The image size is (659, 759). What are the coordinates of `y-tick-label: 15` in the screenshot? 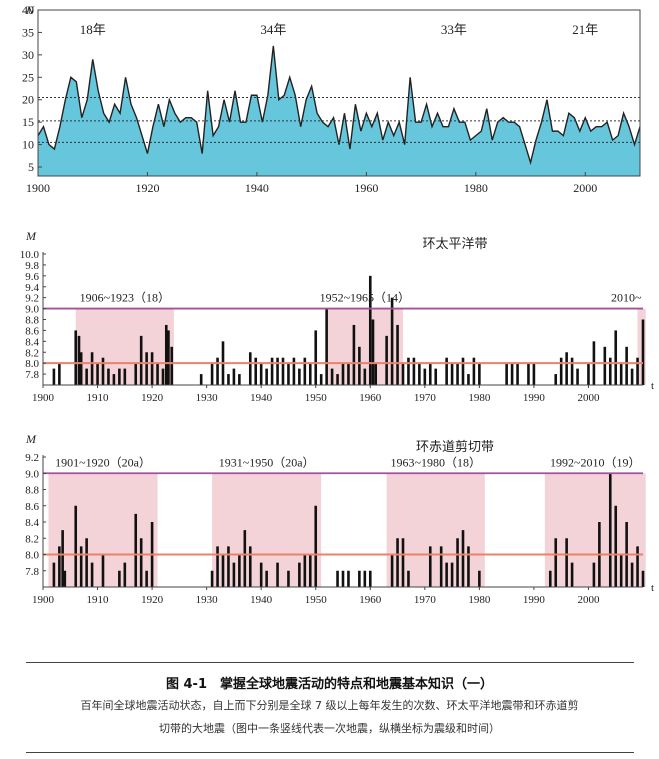 It's located at (28, 122).